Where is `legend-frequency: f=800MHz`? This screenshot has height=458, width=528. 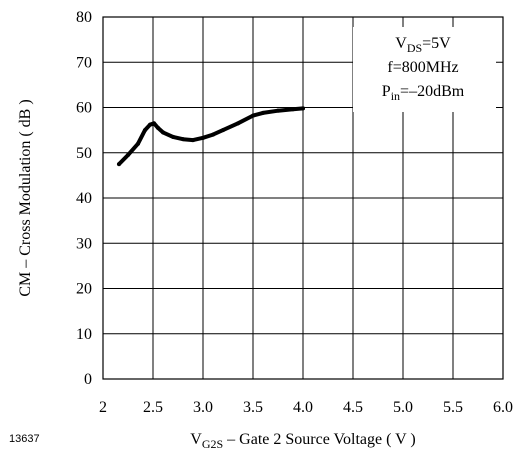
legend-frequency: f=800MHz is located at coordinates (422, 67).